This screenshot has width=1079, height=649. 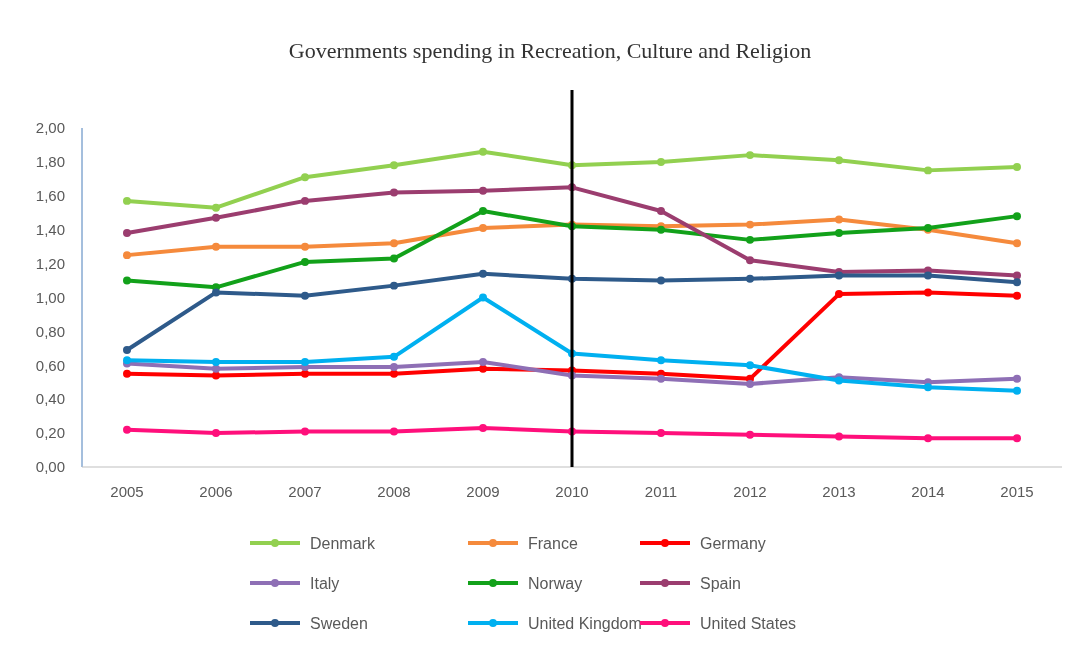 I want to click on chart-title: Governments spending in Recreation, Culture and Religion, so click(x=550, y=50).